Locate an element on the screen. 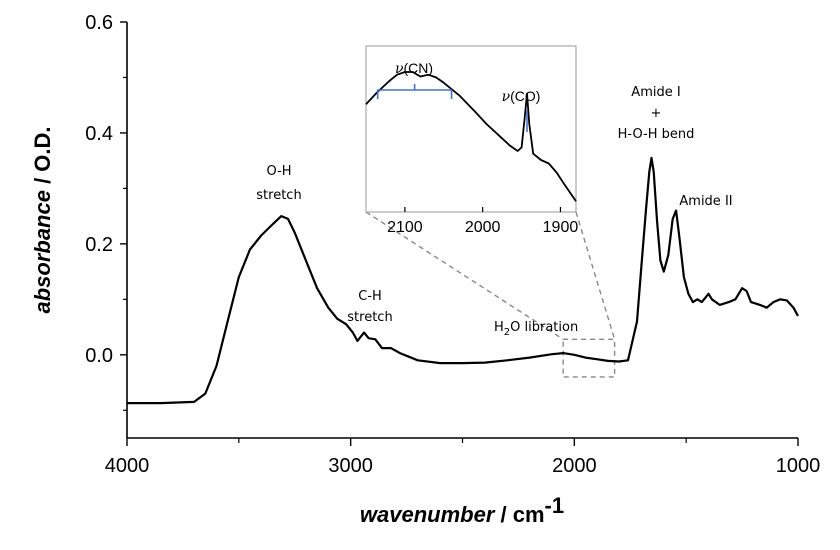 The width and height of the screenshot is (840, 550). inset-x-tick-label: 1900 is located at coordinates (561, 227).